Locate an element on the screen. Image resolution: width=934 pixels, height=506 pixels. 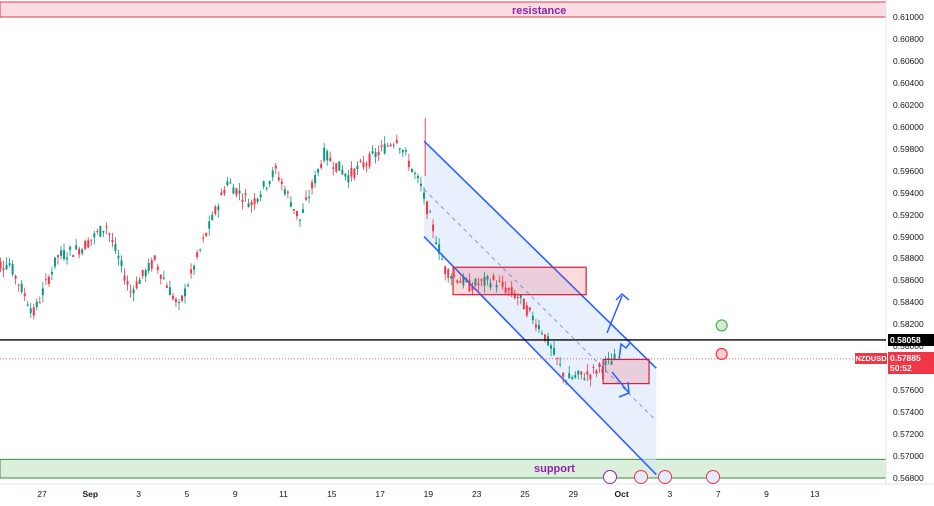
time-tick-label: 25 is located at coordinates (525, 494).